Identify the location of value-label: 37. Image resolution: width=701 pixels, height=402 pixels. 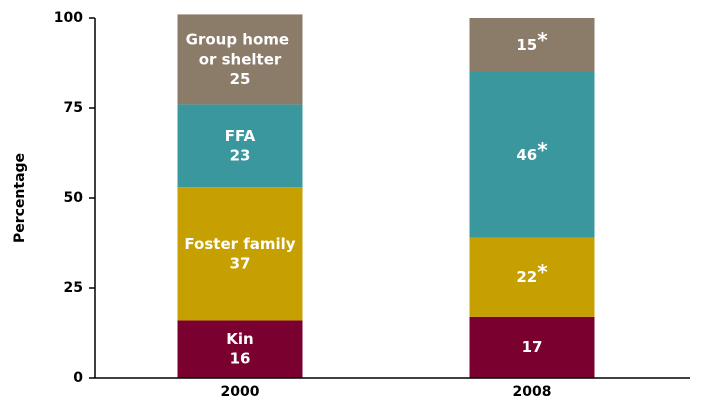
(240, 263).